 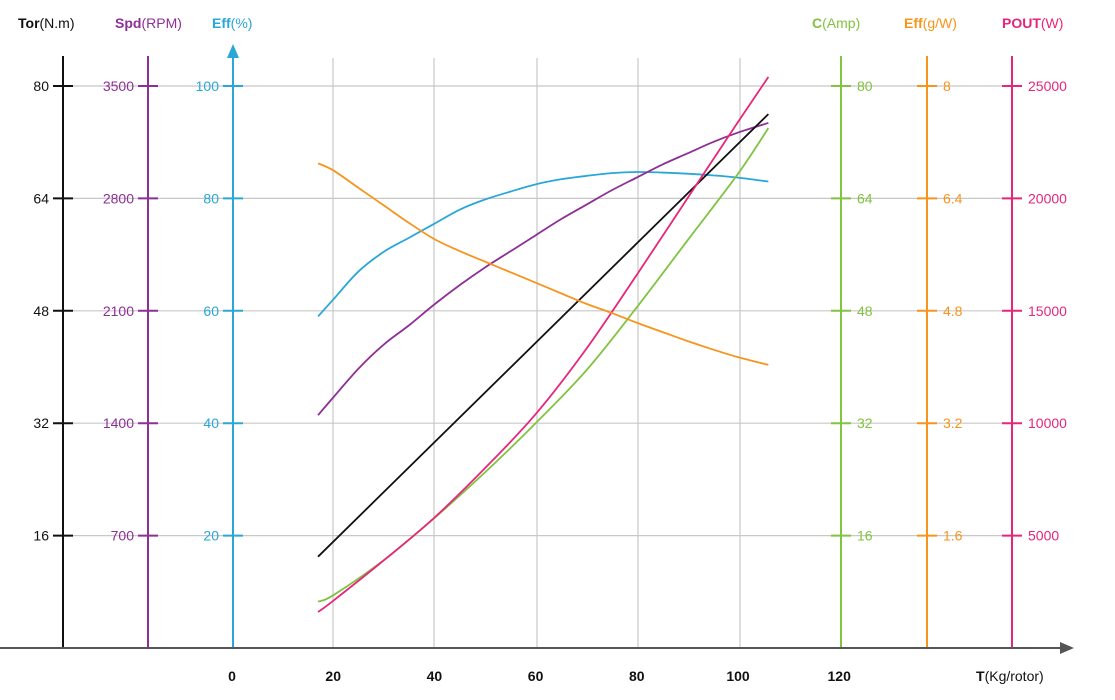 I want to click on x-tick-label: 0, so click(x=232, y=676).